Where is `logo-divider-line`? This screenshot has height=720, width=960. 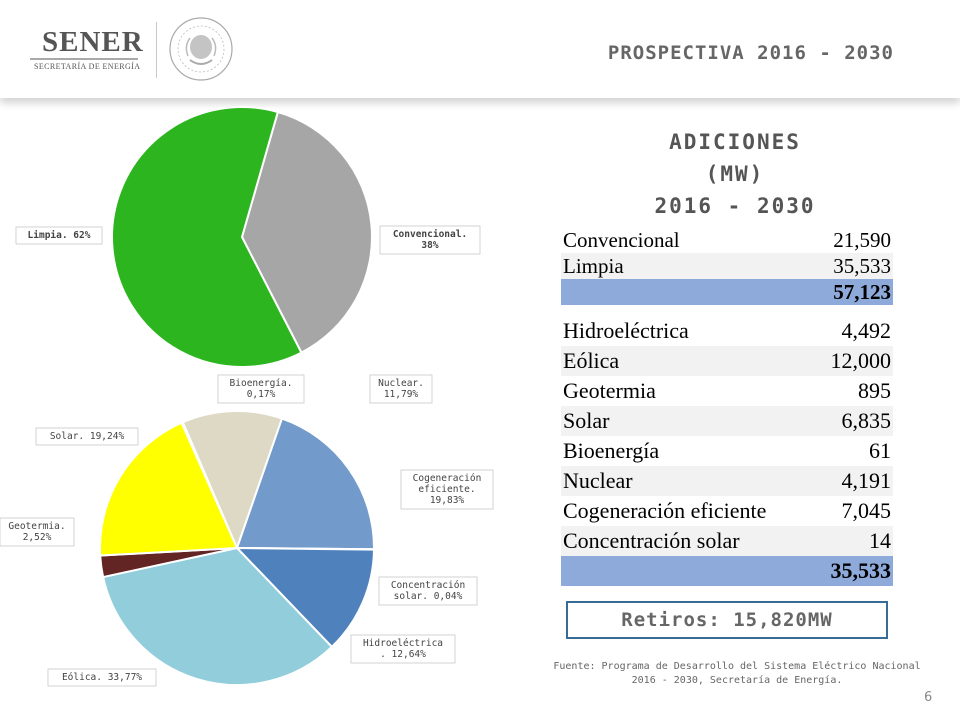
logo-divider-line is located at coordinates (84, 59).